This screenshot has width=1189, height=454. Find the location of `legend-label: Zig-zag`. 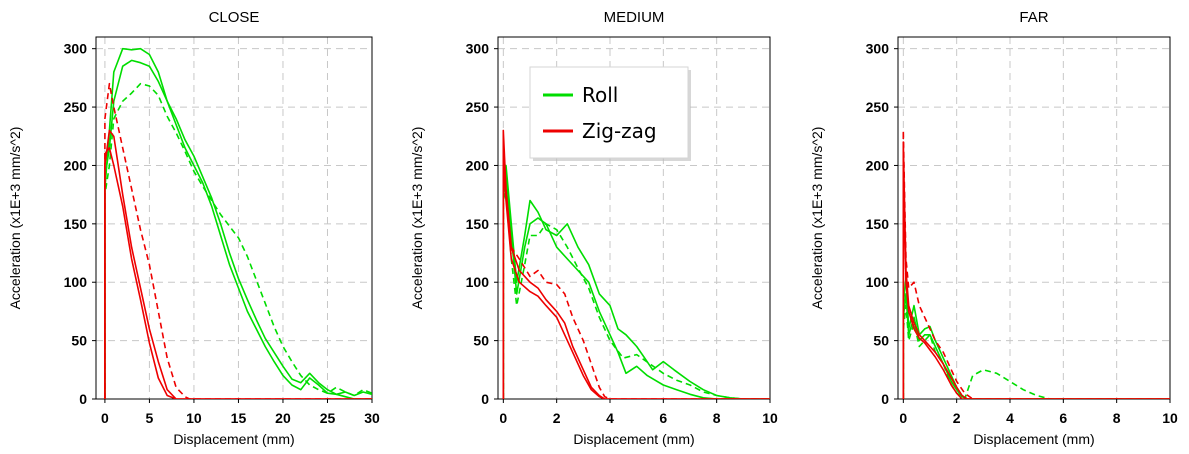

legend-label: Zig-zag is located at coordinates (619, 131).